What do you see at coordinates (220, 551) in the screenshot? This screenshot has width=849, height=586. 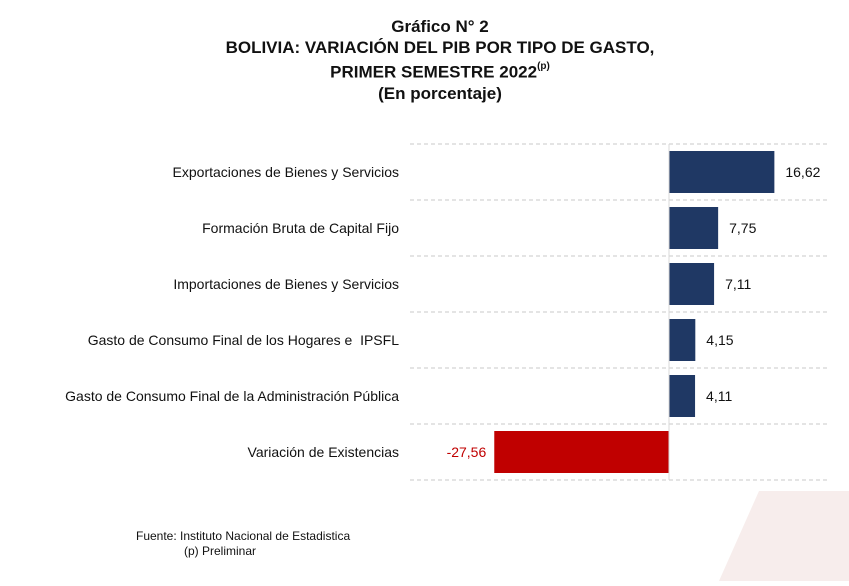 I see `preliminary-note: (p) Preliminar` at bounding box center [220, 551].